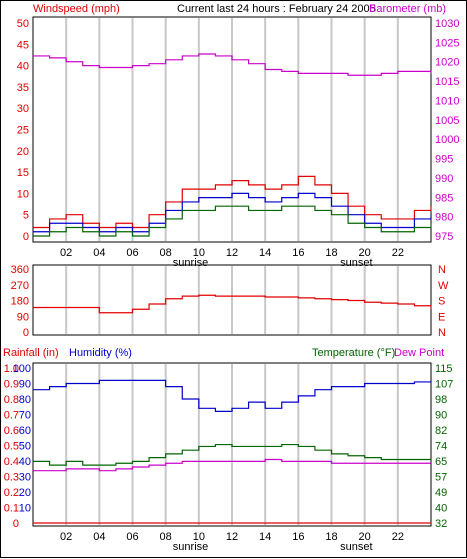 The height and width of the screenshot is (559, 467). What do you see at coordinates (25, 416) in the screenshot?
I see `humidity-axis-tick: 70` at bounding box center [25, 416].